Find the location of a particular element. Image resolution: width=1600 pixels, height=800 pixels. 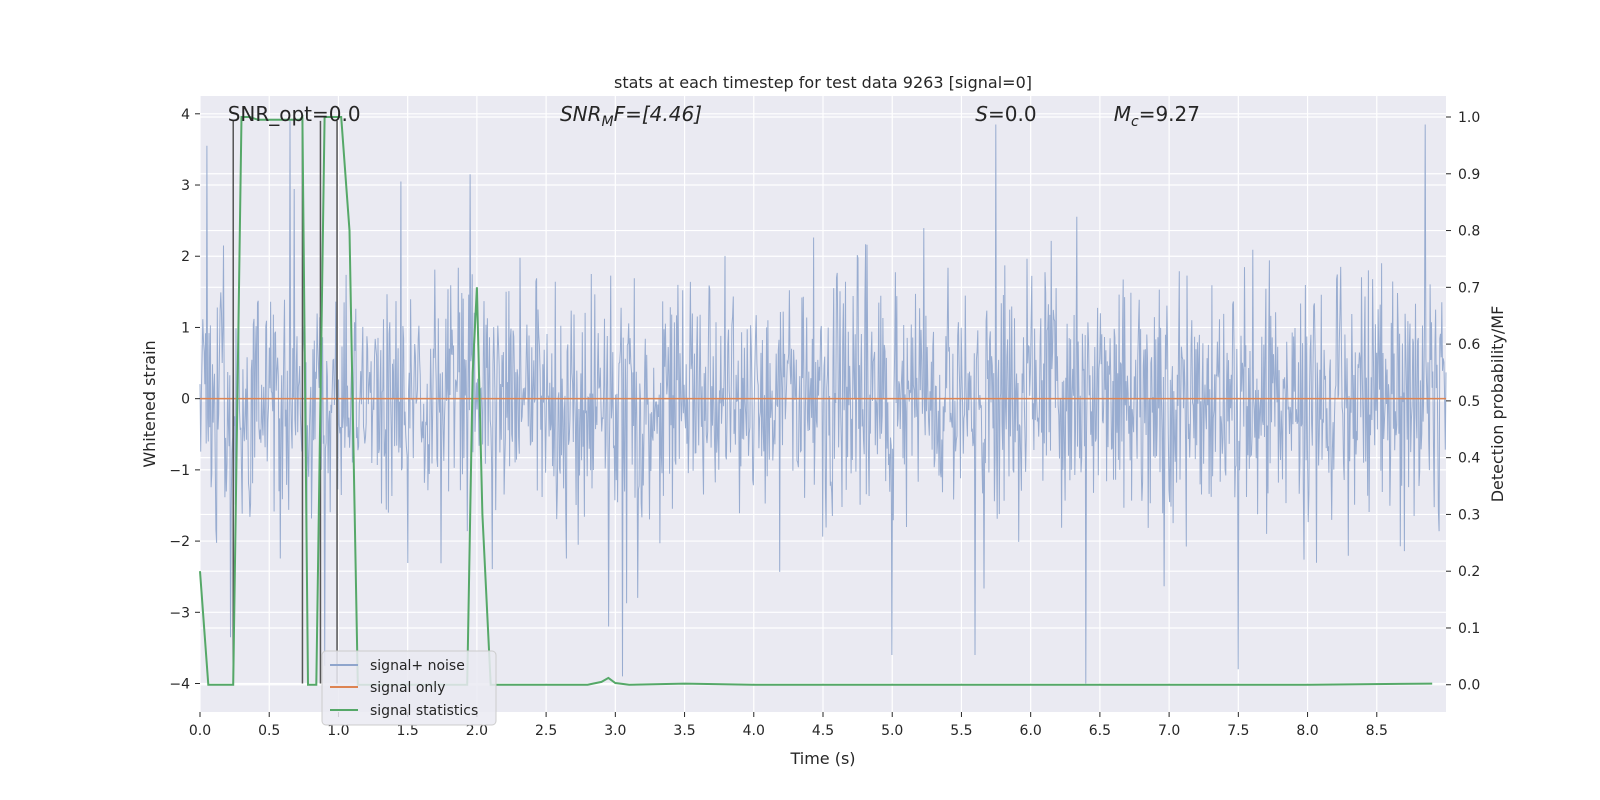

legend-label-signal-only: signal only is located at coordinates (407, 688).